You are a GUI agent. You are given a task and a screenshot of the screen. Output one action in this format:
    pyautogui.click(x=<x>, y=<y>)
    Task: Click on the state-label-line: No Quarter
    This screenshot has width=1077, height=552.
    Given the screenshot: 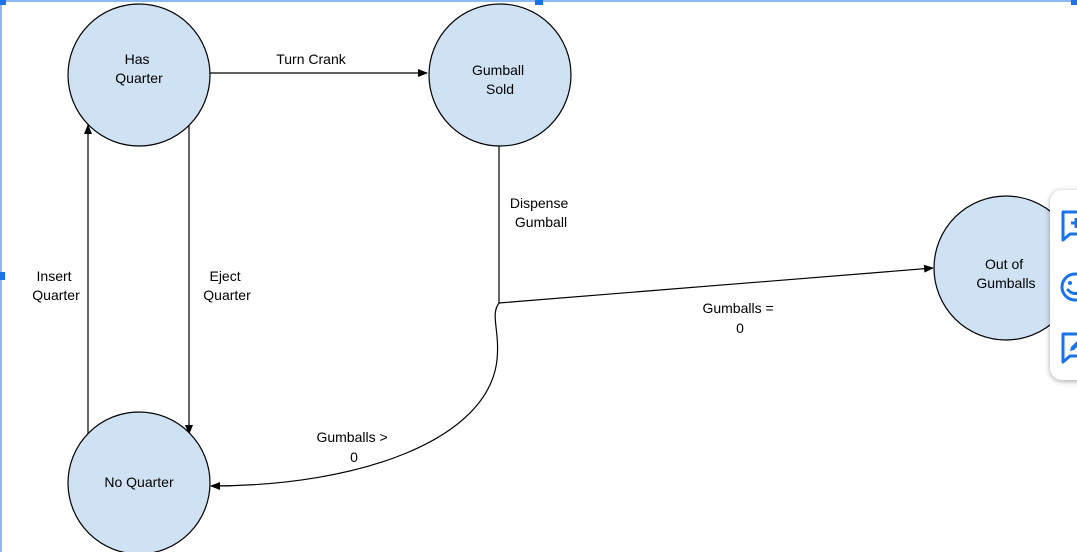 What is the action you would take?
    pyautogui.click(x=139, y=482)
    